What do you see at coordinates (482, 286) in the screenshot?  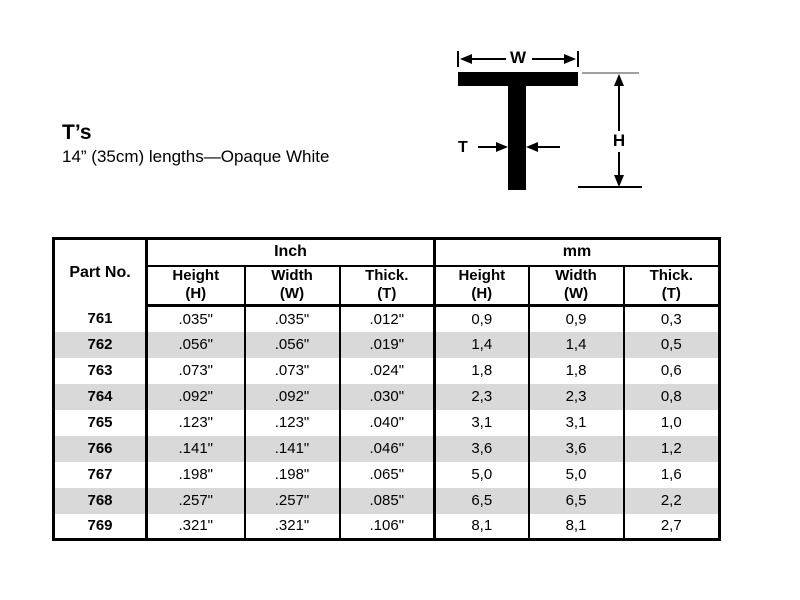 I see `column-header-mm-height: Height (H)` at bounding box center [482, 286].